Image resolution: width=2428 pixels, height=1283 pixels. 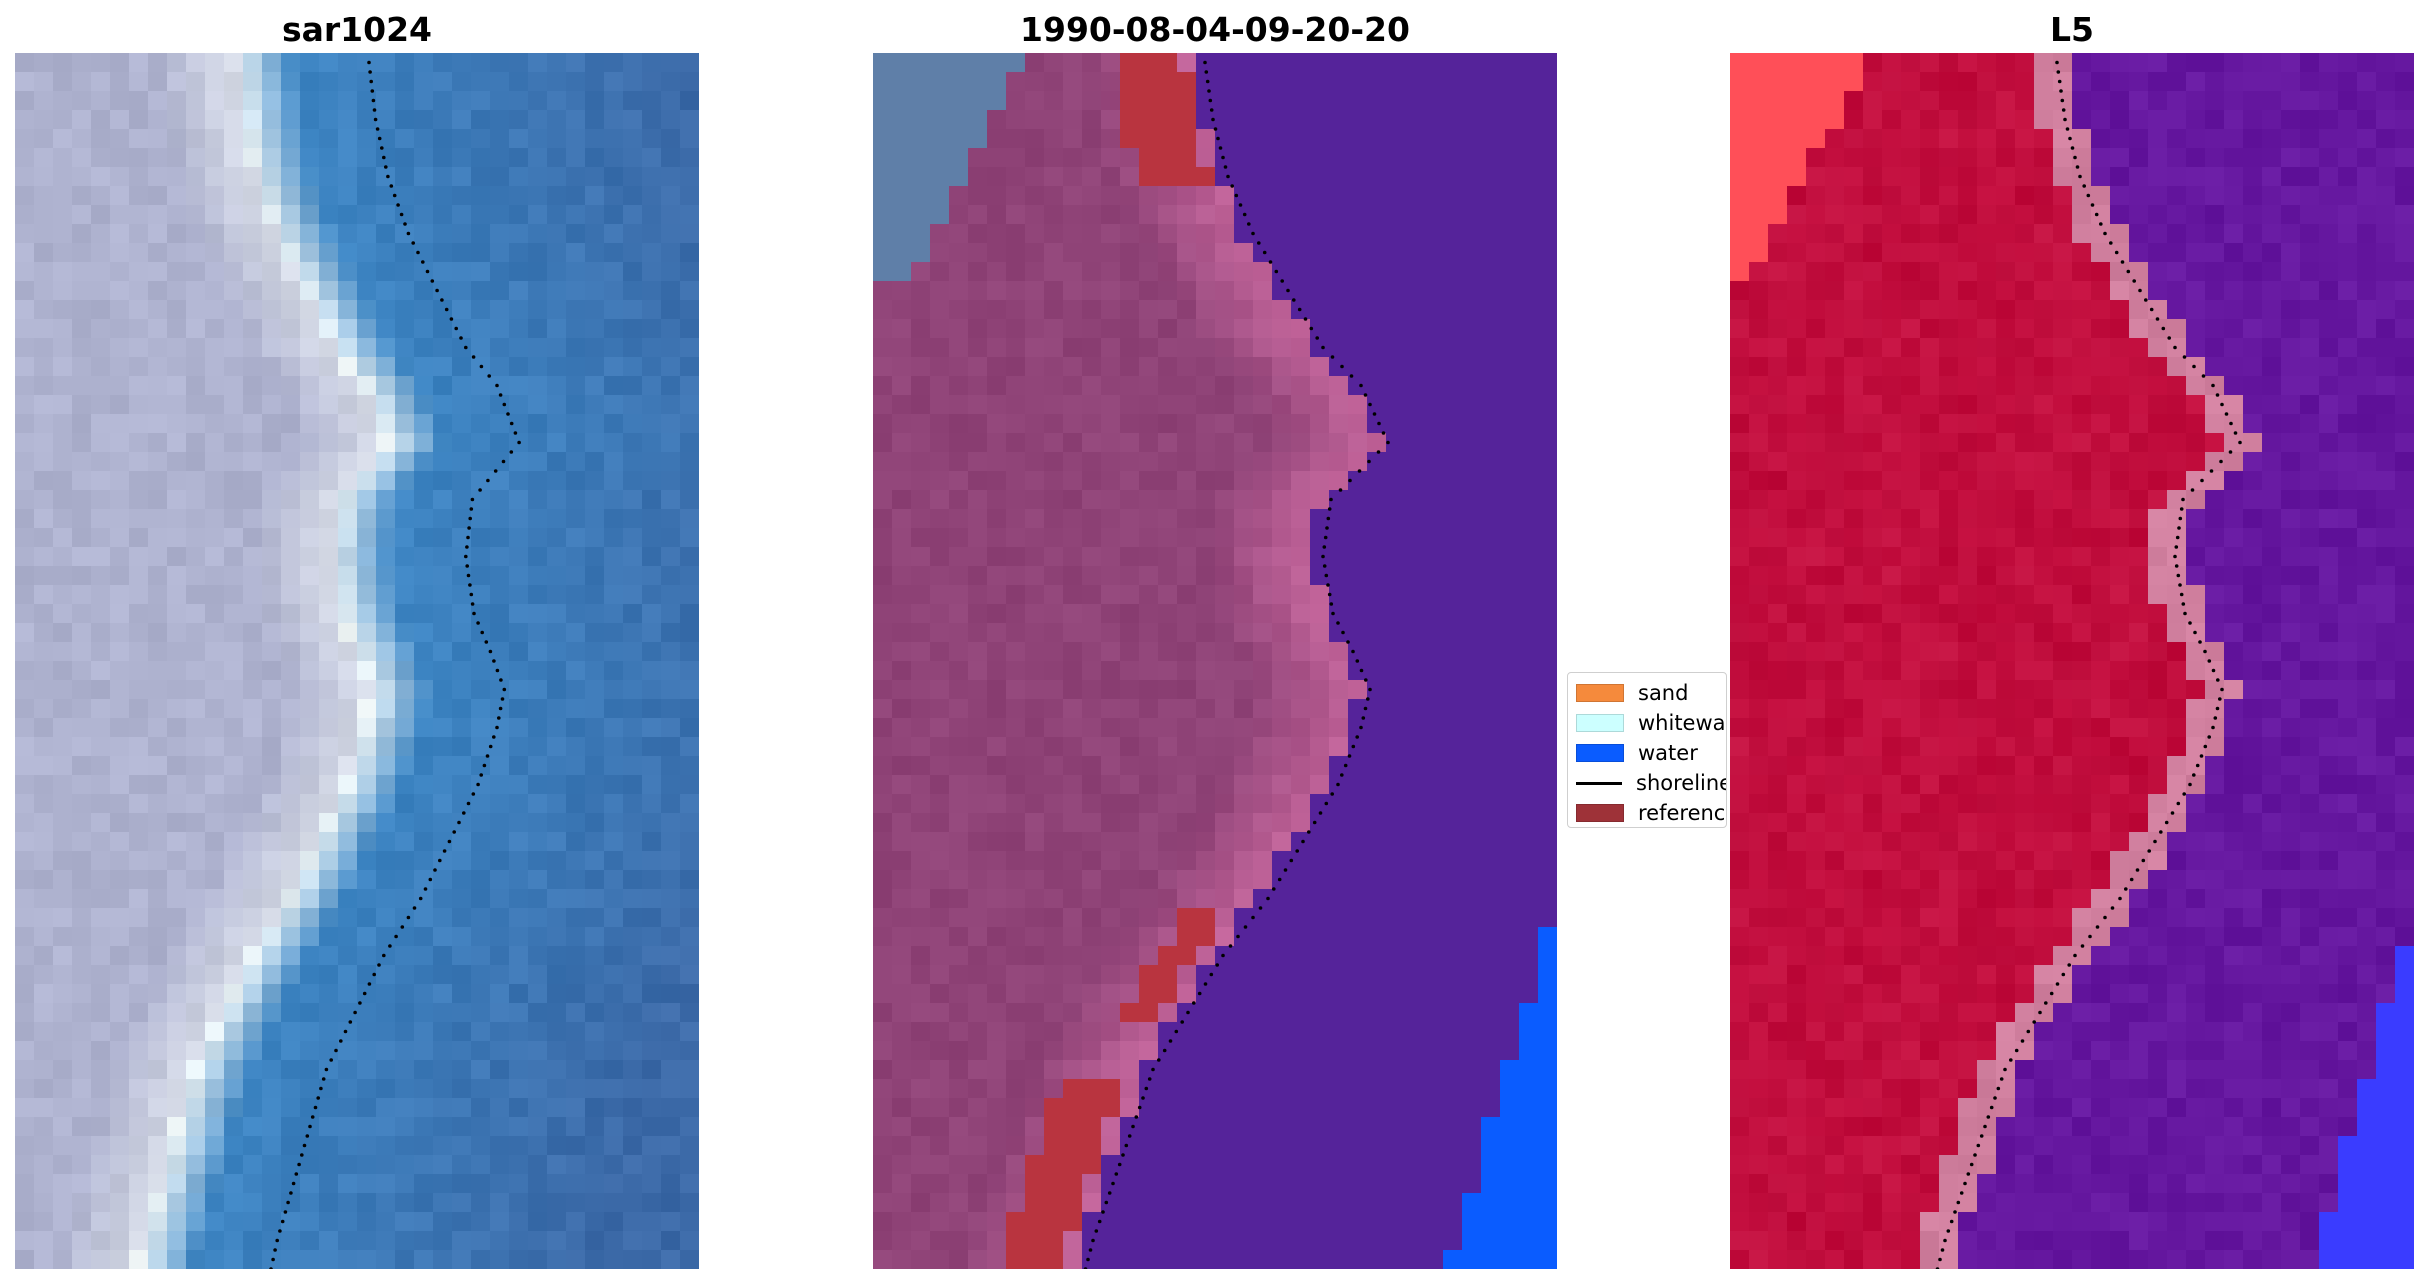 What do you see at coordinates (1632, 693) in the screenshot?
I see `legend-item-sand: sand` at bounding box center [1632, 693].